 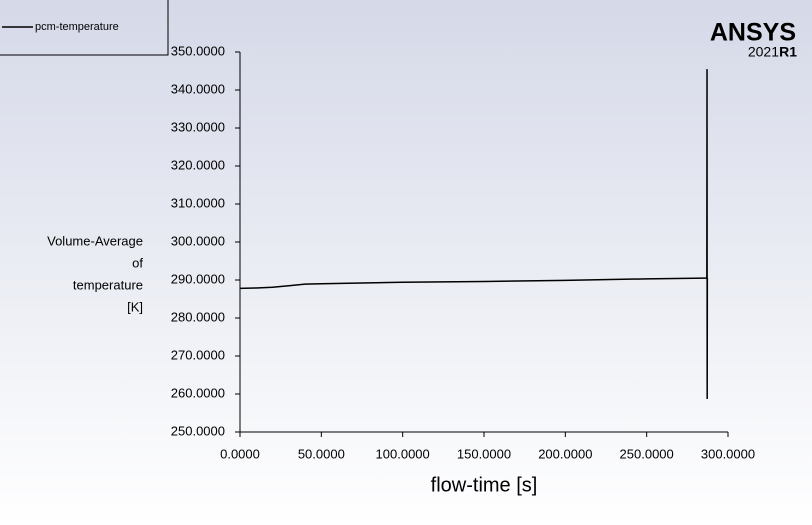 What do you see at coordinates (728, 453) in the screenshot?
I see `x-tick-label: 300.0000` at bounding box center [728, 453].